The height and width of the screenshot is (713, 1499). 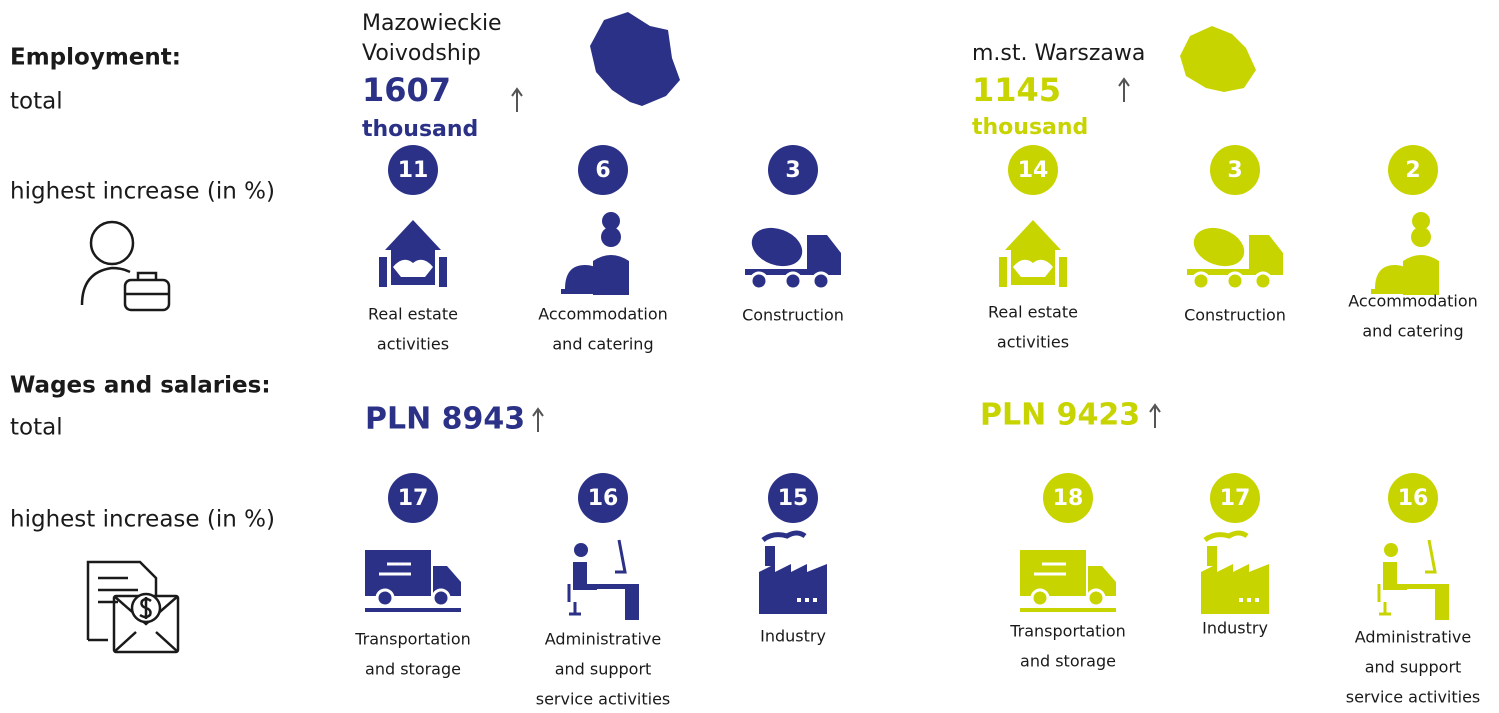 I want to click on person-icon, so click(x=125, y=266).